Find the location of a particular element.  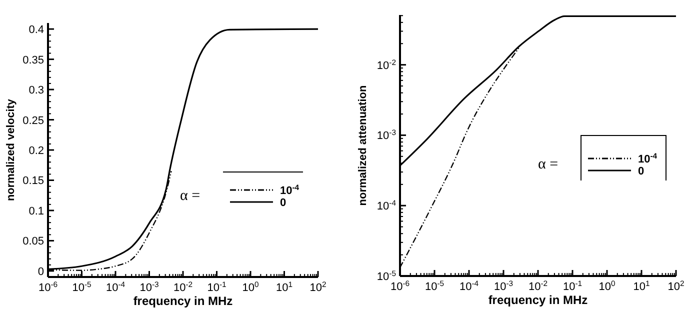

y-tick-label: 0.35 is located at coordinates (33, 60).